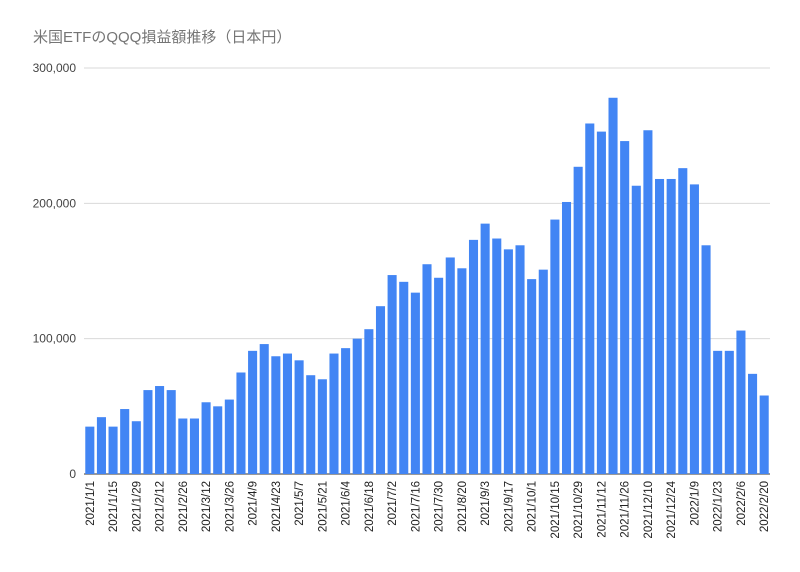 The image size is (800, 572). What do you see at coordinates (254, 503) in the screenshot?
I see `x-tick-label: 2021/4/9` at bounding box center [254, 503].